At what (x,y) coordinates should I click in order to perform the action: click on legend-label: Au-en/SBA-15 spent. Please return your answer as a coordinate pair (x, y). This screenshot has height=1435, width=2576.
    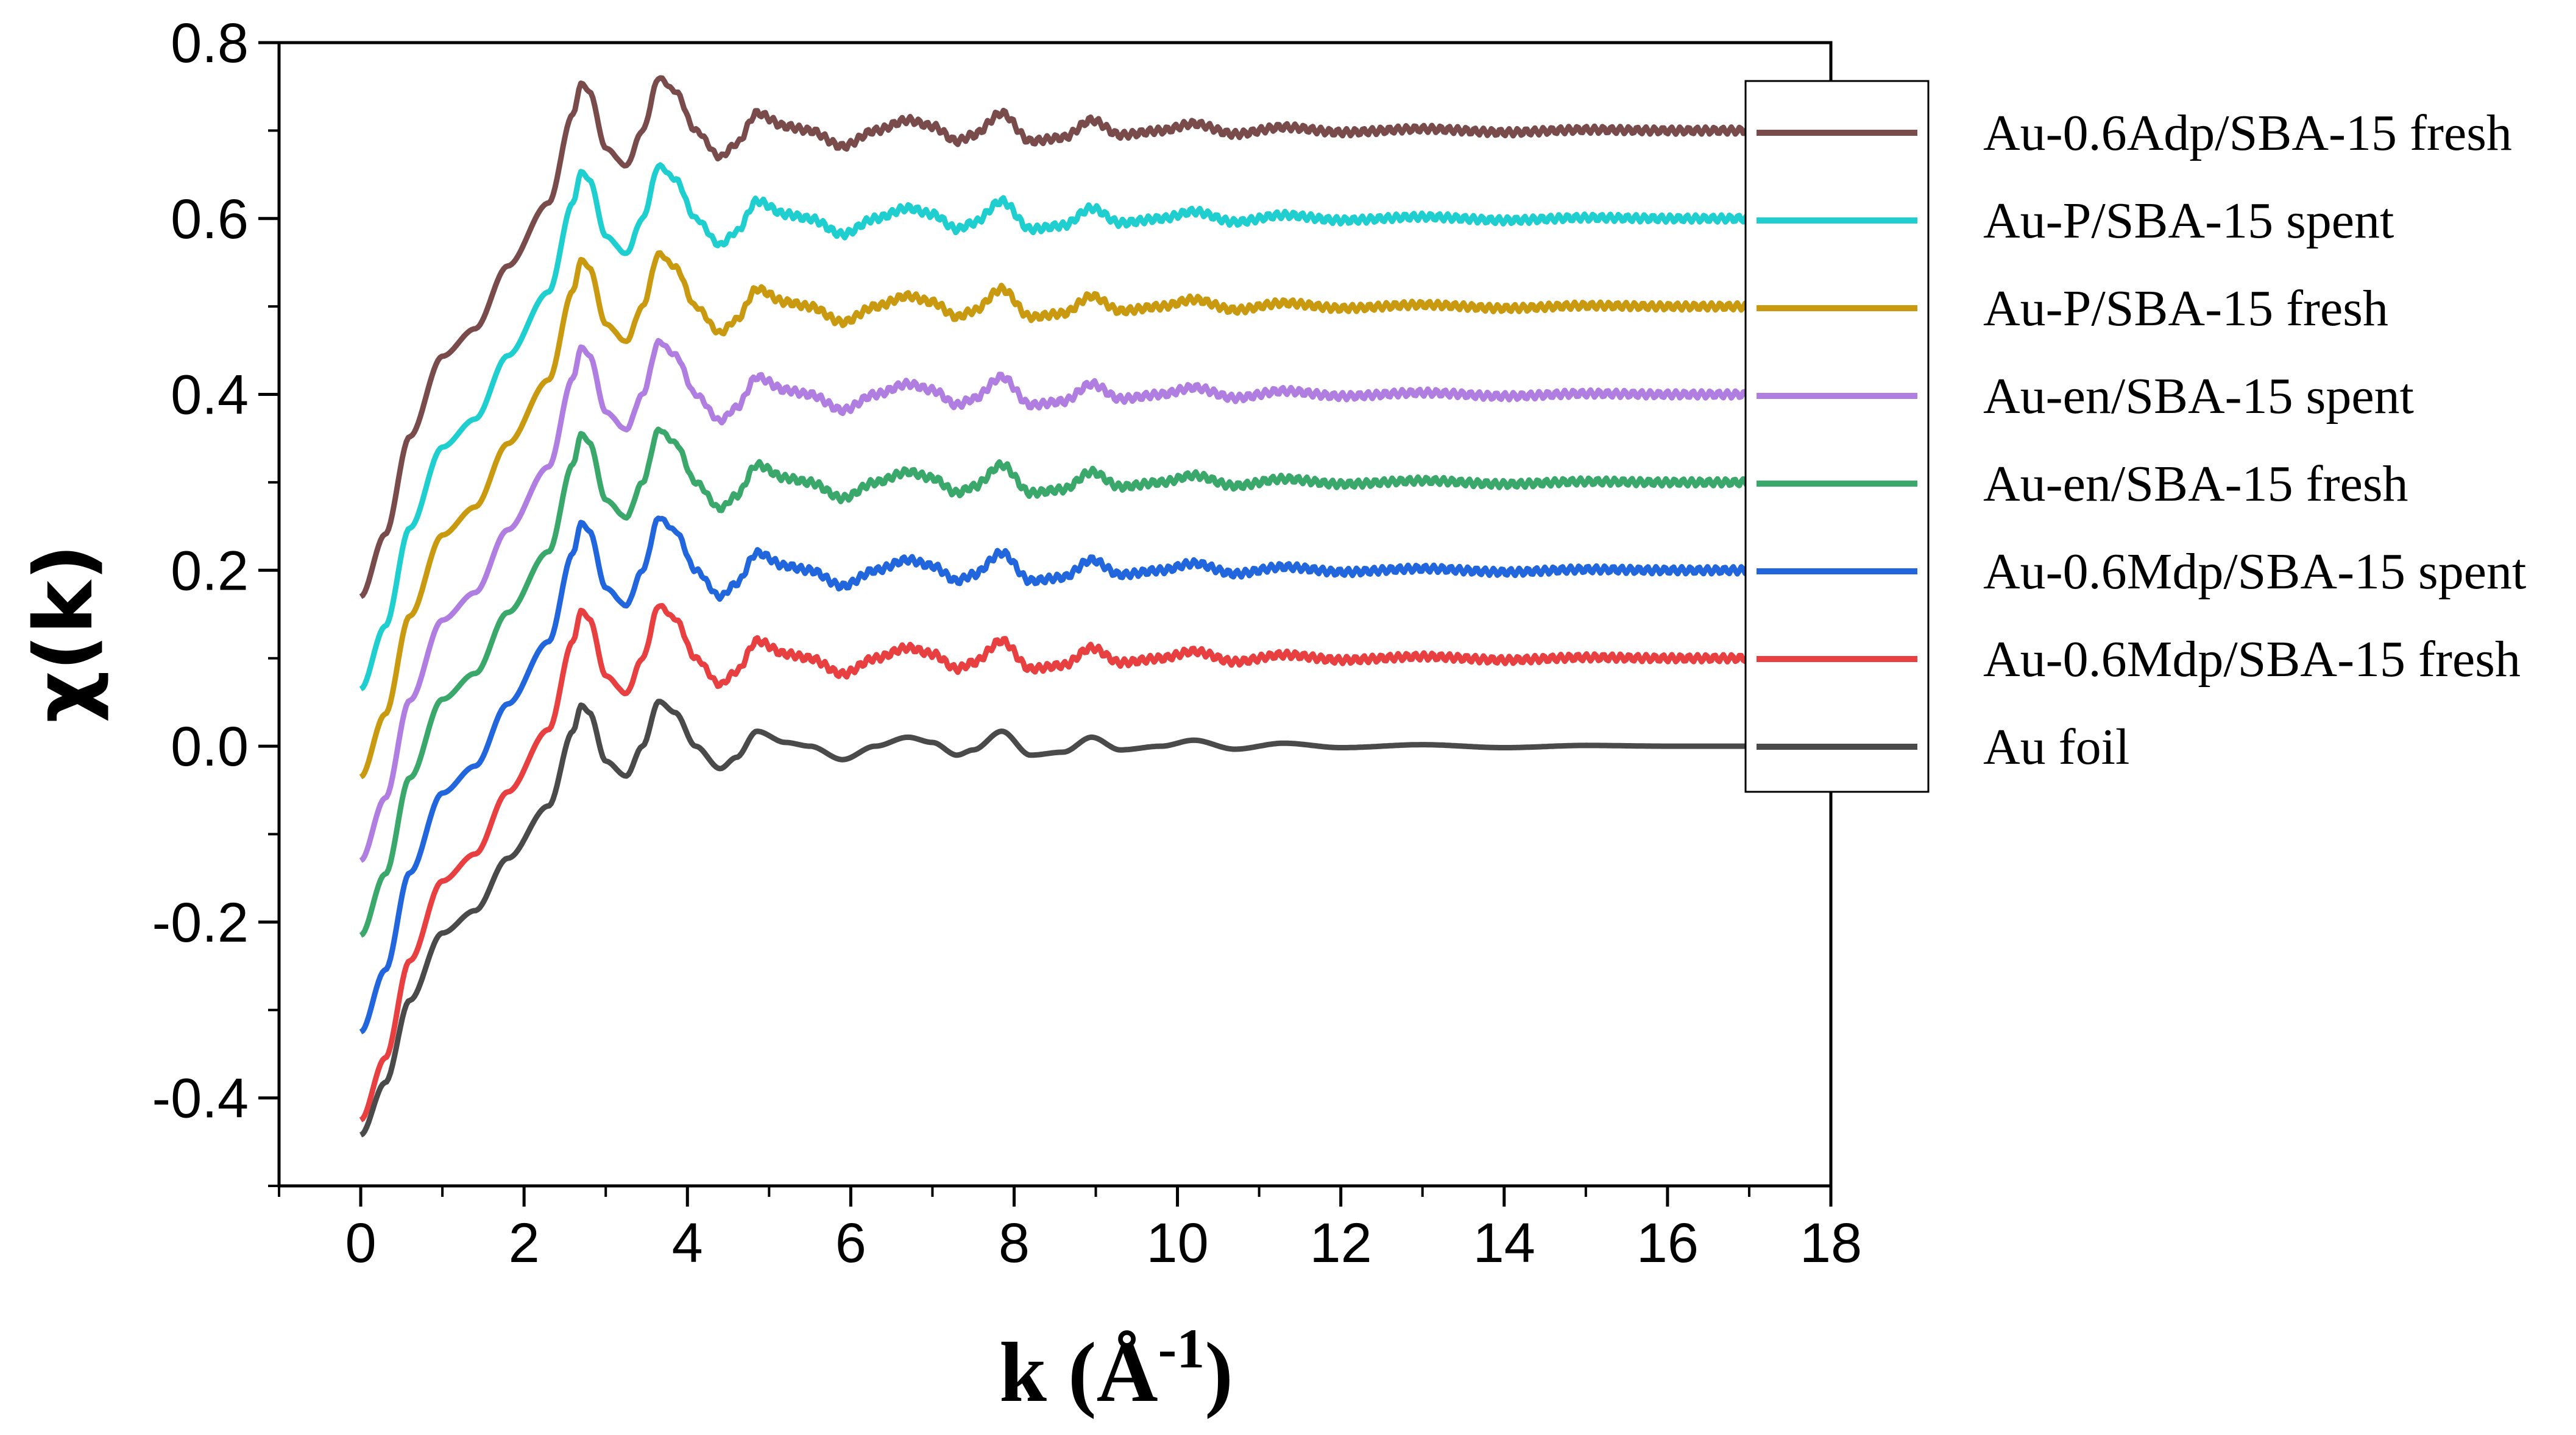
    Looking at the image, I should click on (2198, 396).